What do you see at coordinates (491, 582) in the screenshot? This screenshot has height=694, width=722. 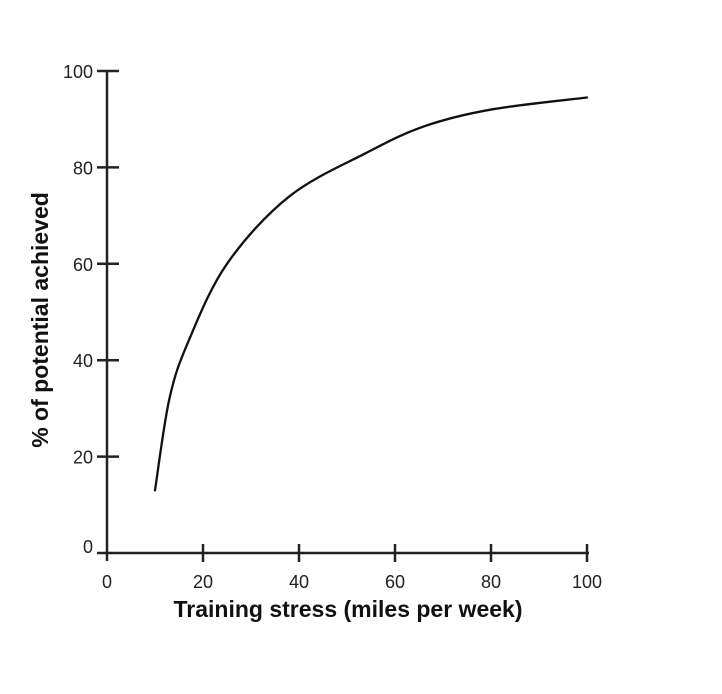 I see `x-tick-label: 80` at bounding box center [491, 582].